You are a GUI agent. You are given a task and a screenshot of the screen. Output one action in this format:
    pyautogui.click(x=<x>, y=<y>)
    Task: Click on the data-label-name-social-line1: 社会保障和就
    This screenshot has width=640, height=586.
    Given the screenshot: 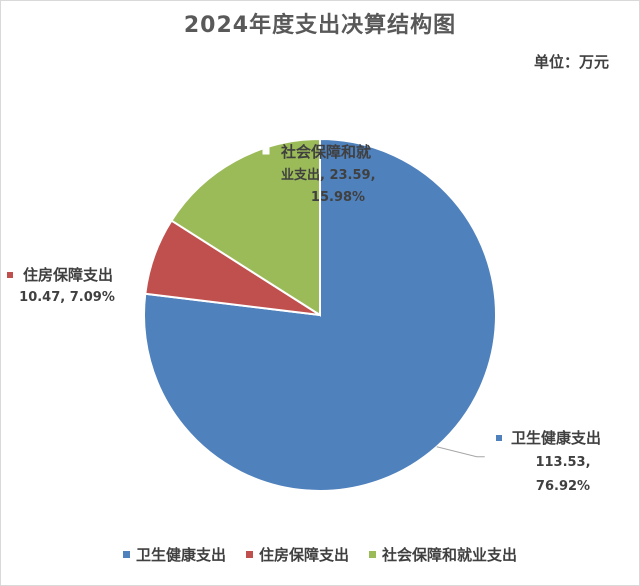 What is the action you would take?
    pyautogui.click(x=325, y=152)
    